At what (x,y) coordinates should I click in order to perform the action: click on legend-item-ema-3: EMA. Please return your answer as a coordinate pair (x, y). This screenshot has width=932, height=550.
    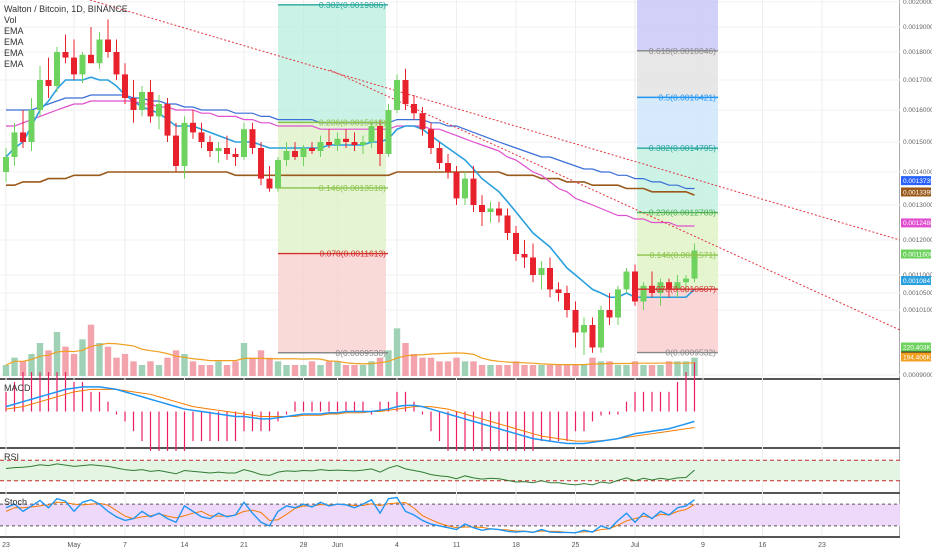
    Looking at the image, I should click on (14, 53).